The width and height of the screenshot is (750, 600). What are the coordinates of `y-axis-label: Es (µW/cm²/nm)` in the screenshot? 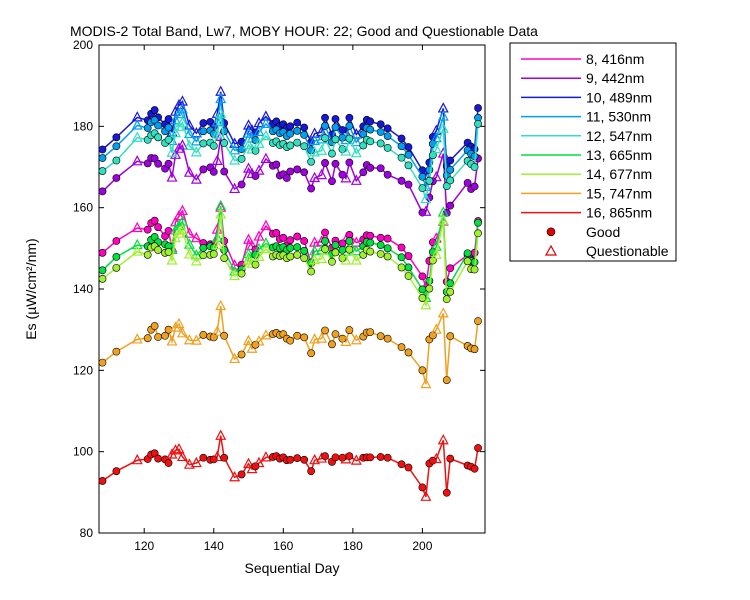 It's located at (31, 288).